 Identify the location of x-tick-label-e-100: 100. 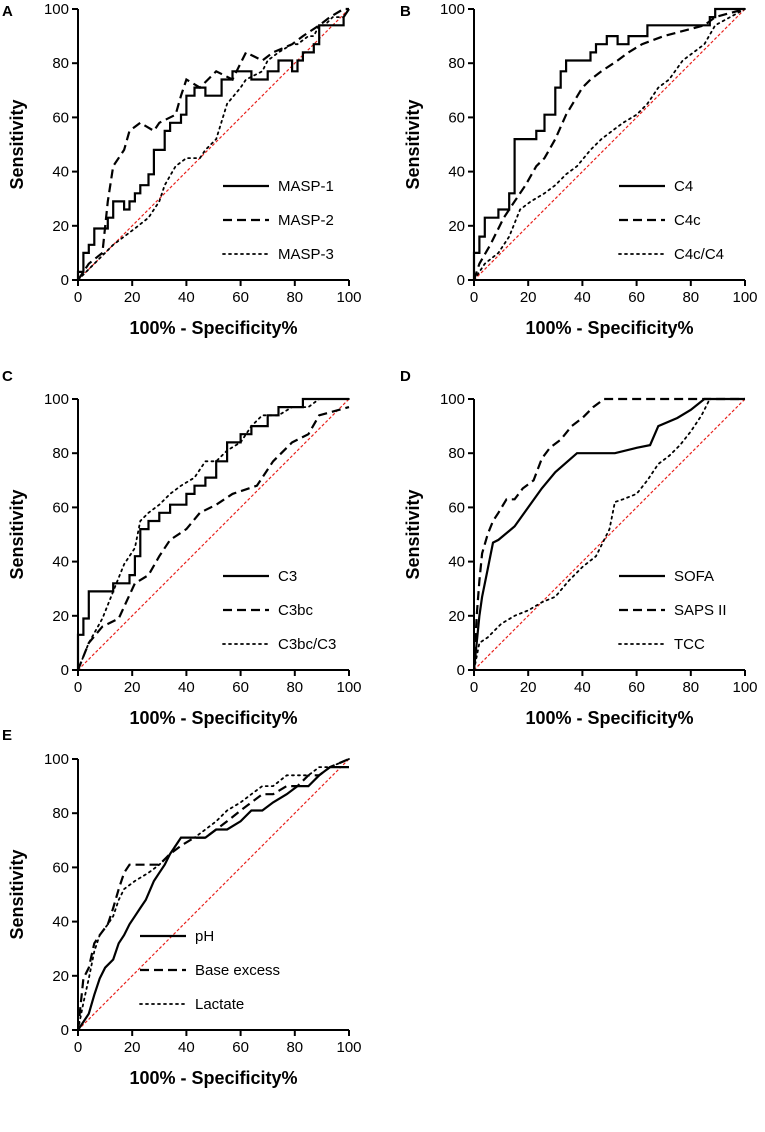
(348, 1047).